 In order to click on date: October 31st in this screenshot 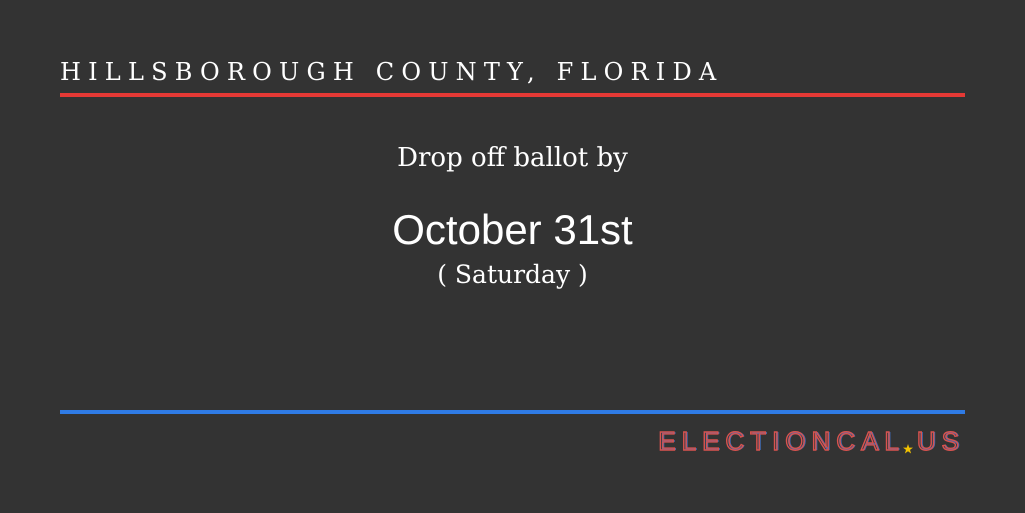, I will do `click(512, 229)`.